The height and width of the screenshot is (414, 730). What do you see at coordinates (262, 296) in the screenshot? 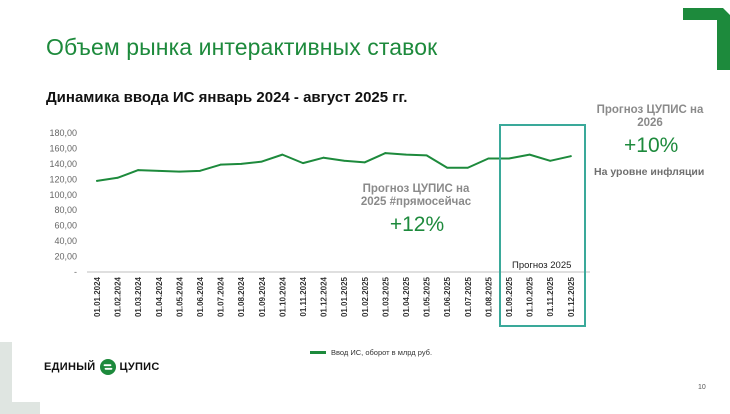
I see `x-tick-label: 01.09.2024` at bounding box center [262, 296].